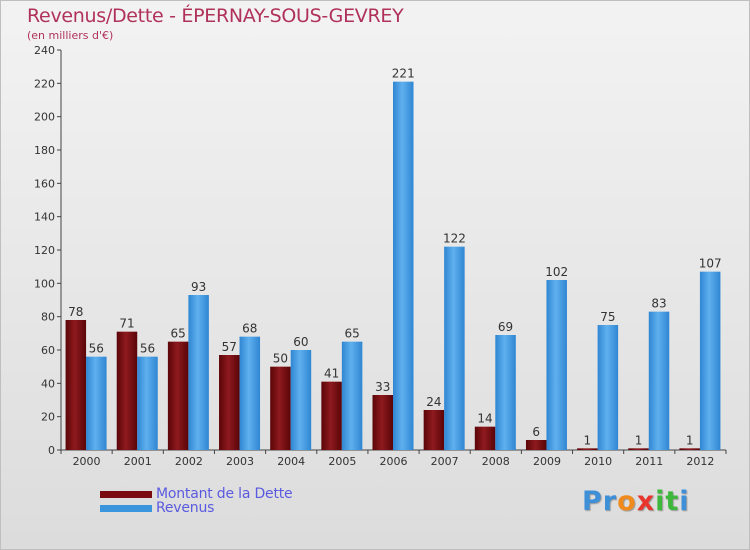 The image size is (750, 550). Describe the element at coordinates (240, 461) in the screenshot. I see `x-tick-label: 2003` at that location.